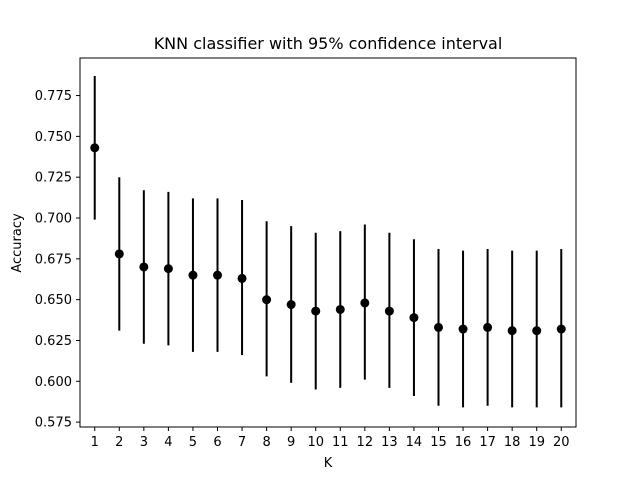 The image size is (640, 480). I want to click on x-tick-label: 2, so click(119, 442).